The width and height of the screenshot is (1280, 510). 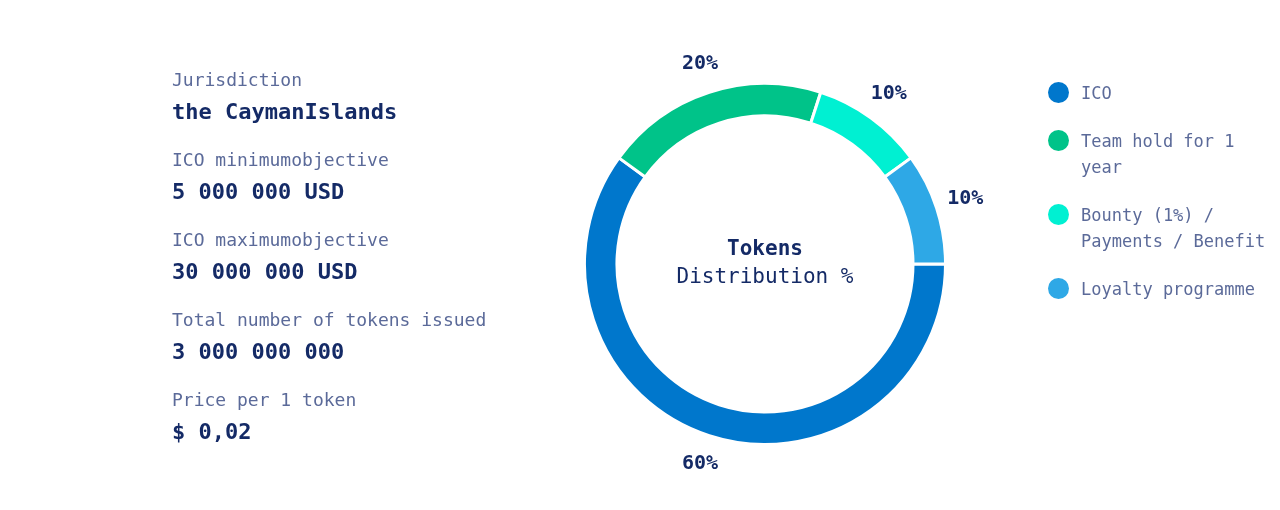 What do you see at coordinates (1174, 228) in the screenshot?
I see `legend-label: Bounty (1%) / Payments / Benefit` at bounding box center [1174, 228].